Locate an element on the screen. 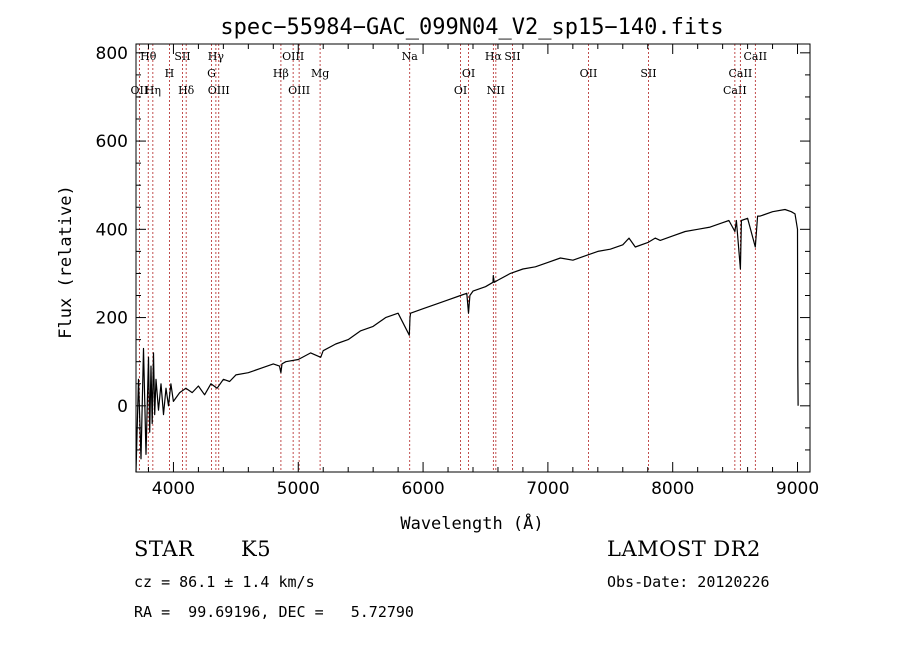 The height and width of the screenshot is (649, 900). emission-line-label: H is located at coordinates (170, 73).